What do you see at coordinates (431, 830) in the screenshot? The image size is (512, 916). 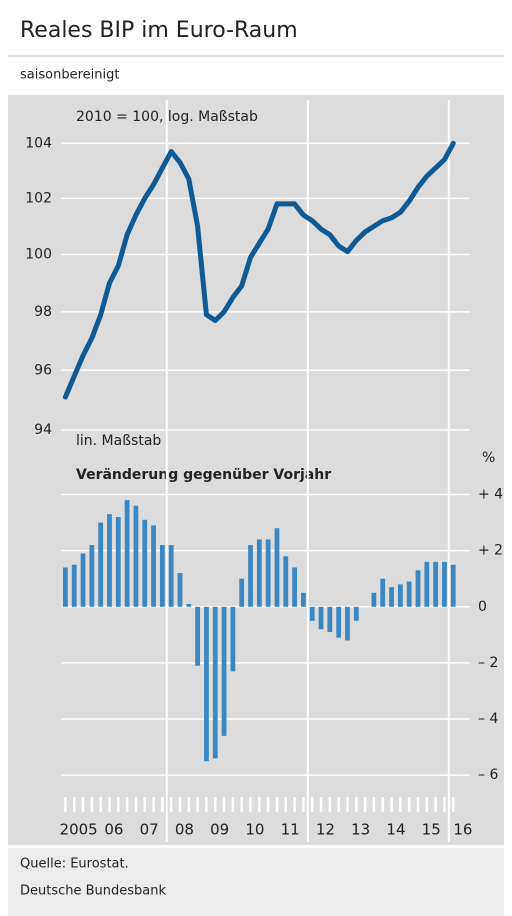 I see `x-tick-label: 15` at bounding box center [431, 830].